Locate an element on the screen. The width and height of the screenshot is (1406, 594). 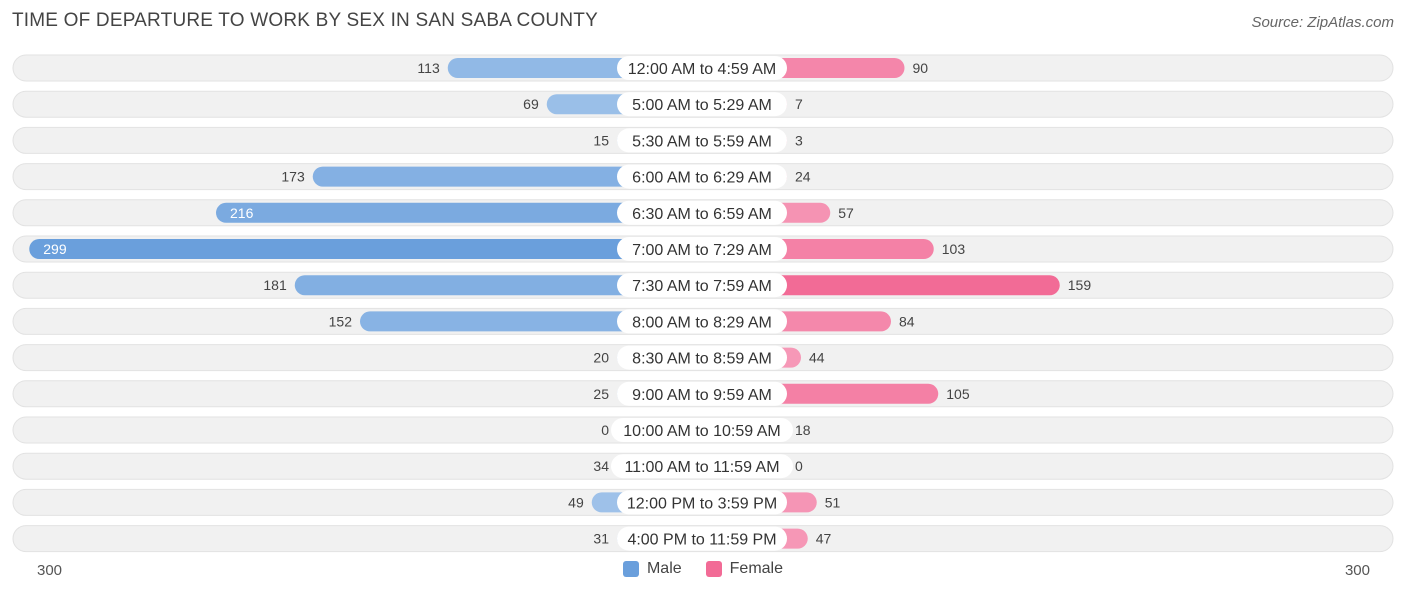
category-label: 6:00 AM to 6:29 AM is located at coordinates (702, 178).